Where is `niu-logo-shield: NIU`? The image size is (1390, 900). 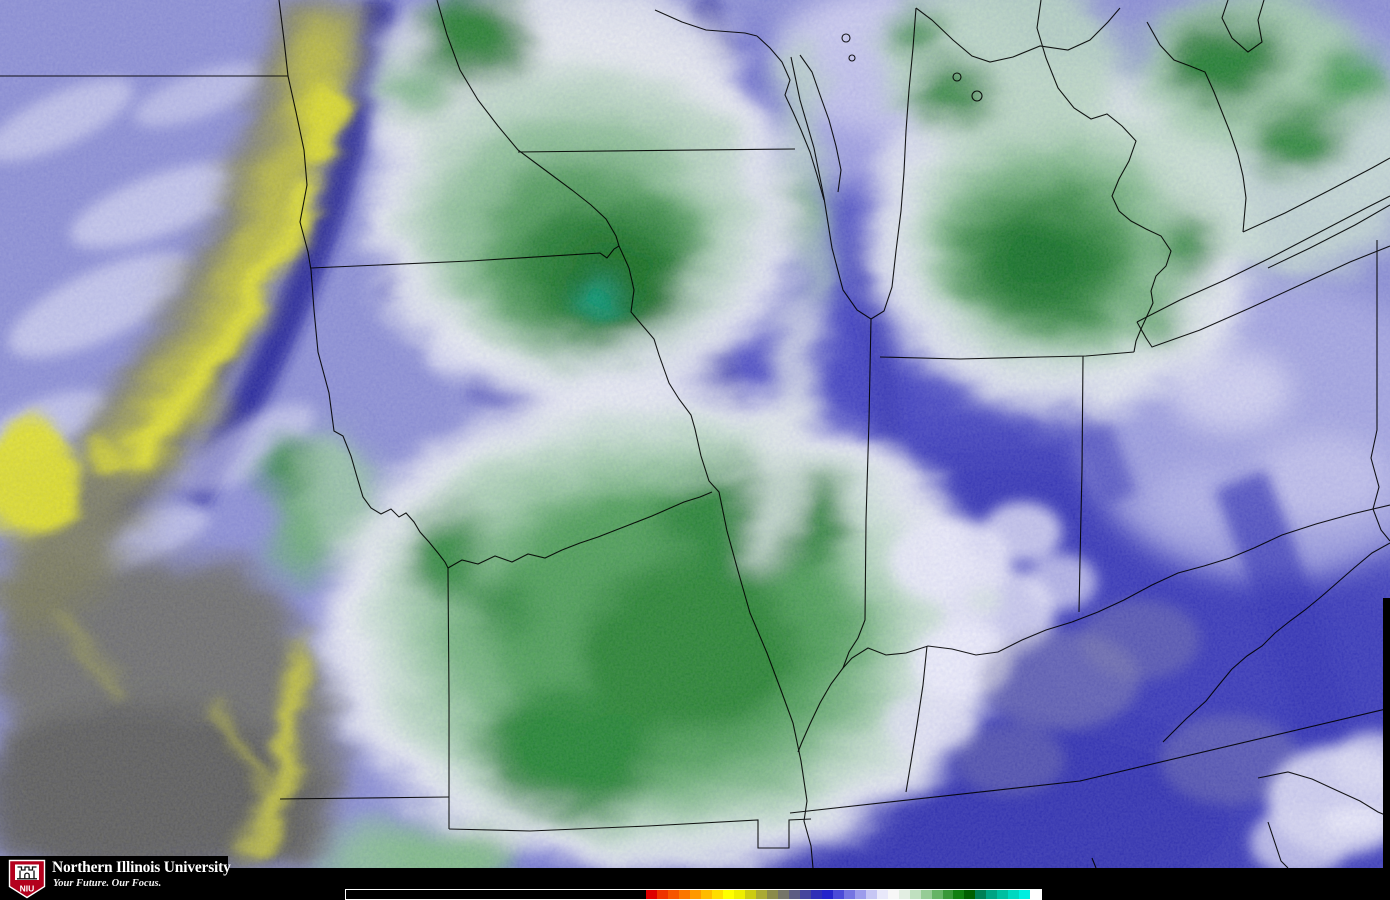
niu-logo-shield: NIU is located at coordinates (27, 879).